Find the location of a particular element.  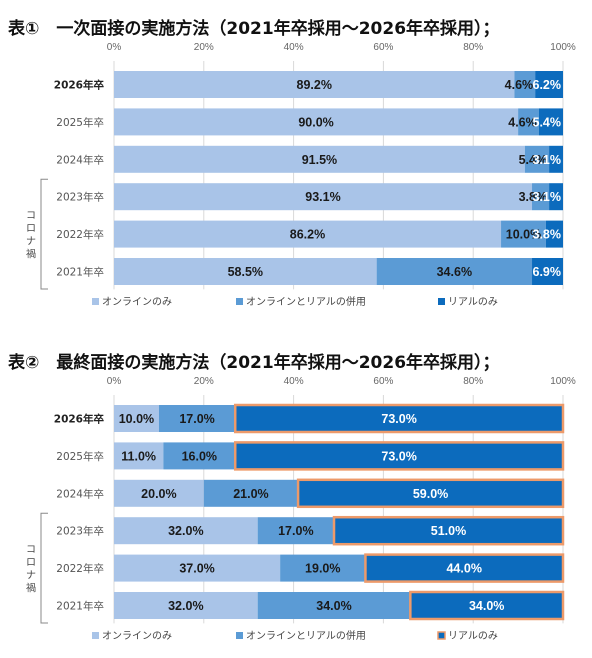

data-label: 19.0% is located at coordinates (322, 569).